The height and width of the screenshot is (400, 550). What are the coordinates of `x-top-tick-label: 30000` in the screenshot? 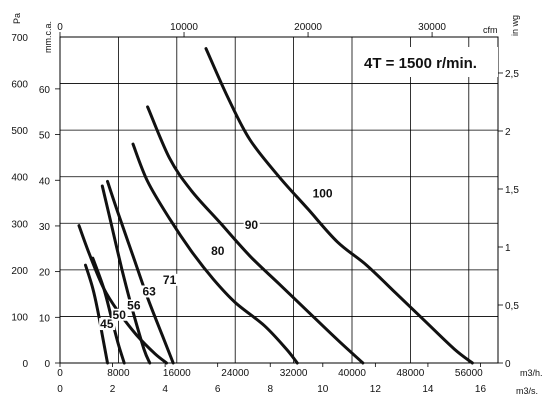 It's located at (432, 27).